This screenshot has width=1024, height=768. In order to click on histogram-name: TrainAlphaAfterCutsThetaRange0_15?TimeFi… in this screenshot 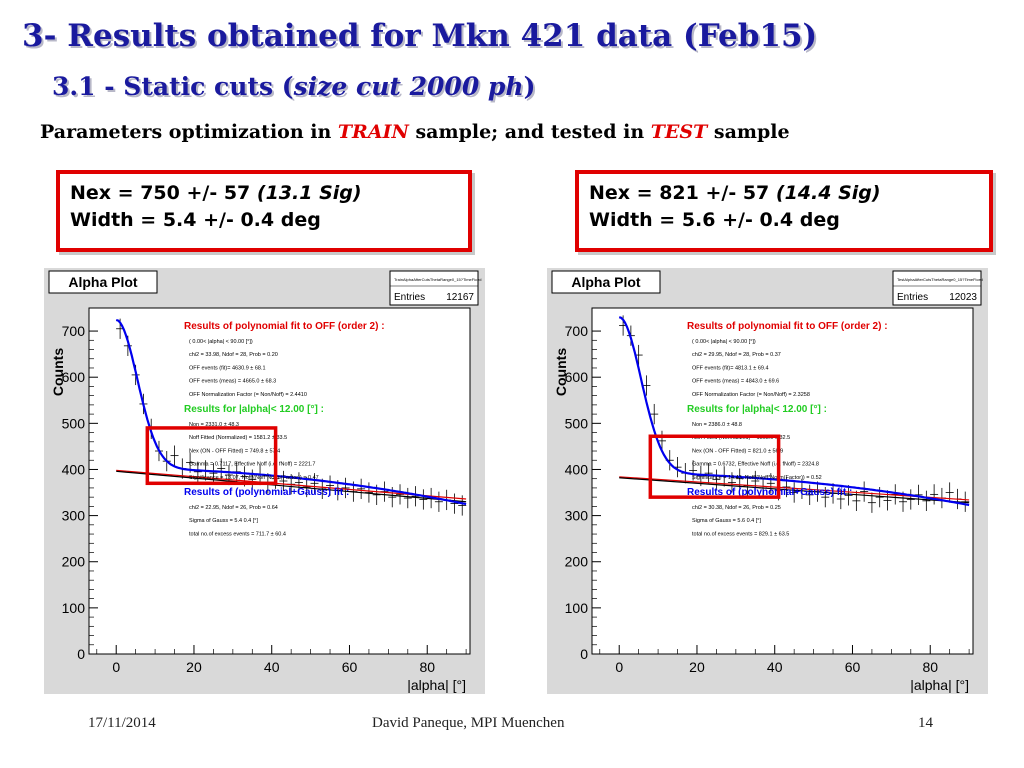, I will do `click(438, 279)`.